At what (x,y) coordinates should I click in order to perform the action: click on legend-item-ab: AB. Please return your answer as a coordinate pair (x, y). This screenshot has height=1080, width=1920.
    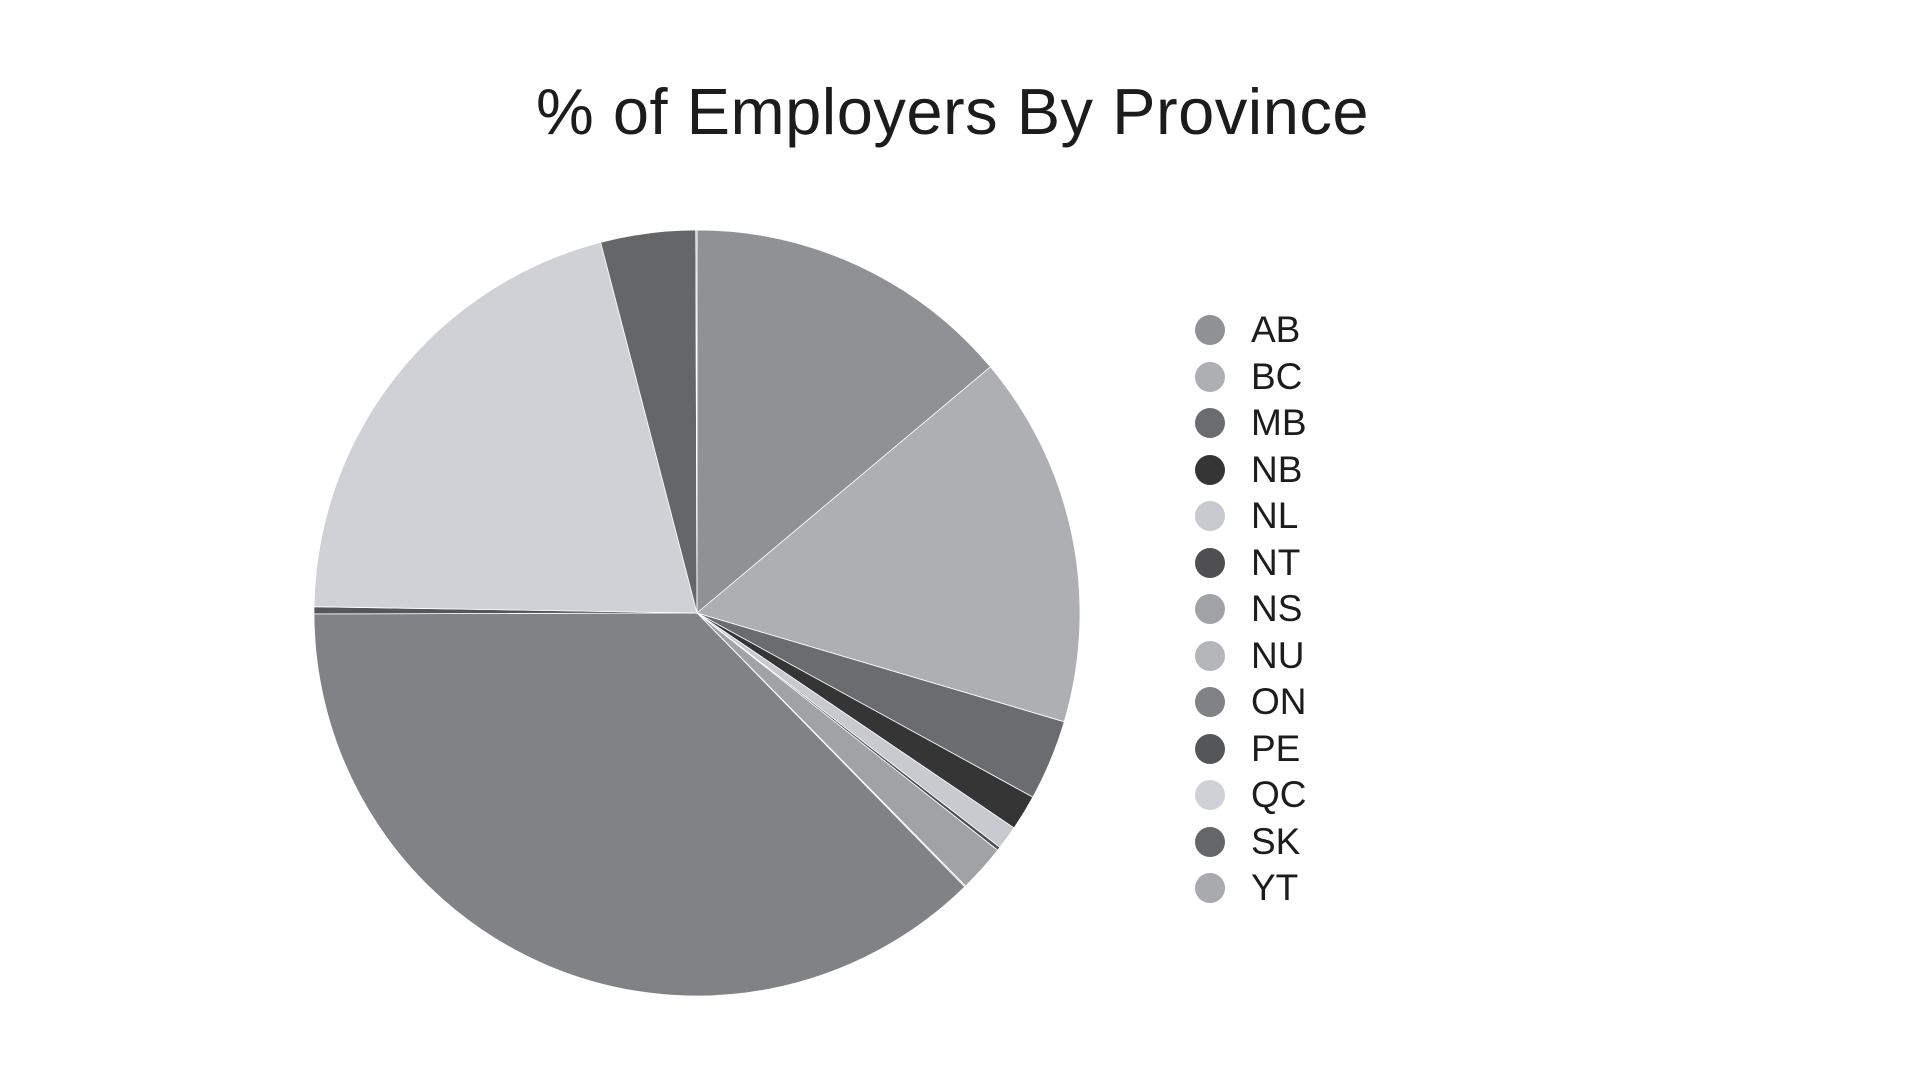
    Looking at the image, I should click on (1251, 330).